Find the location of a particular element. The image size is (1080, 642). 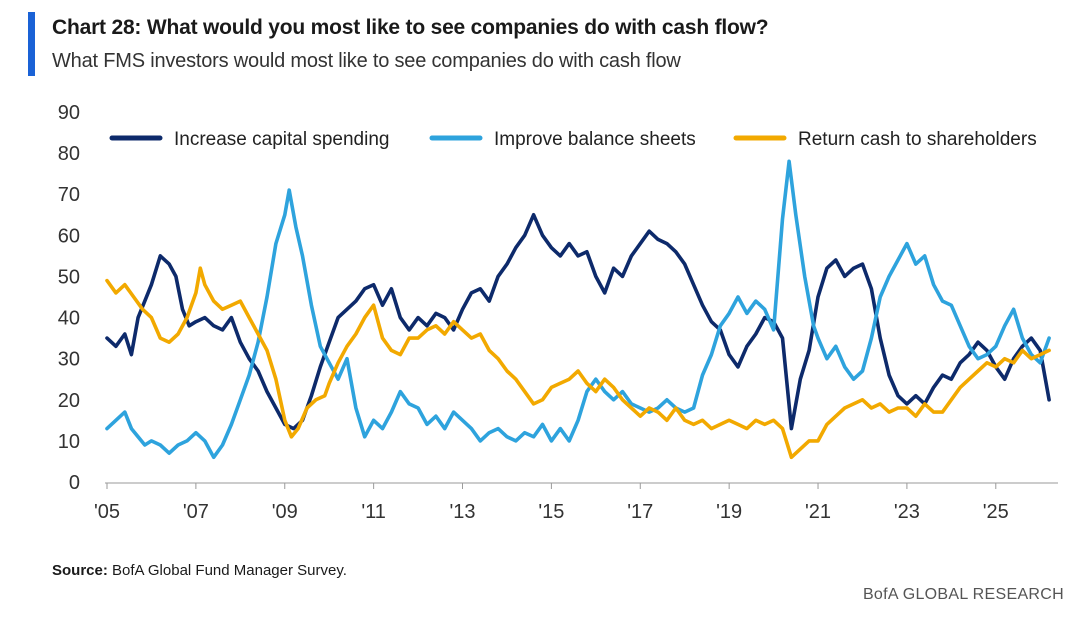

y-tick-label: 20 is located at coordinates (69, 401).